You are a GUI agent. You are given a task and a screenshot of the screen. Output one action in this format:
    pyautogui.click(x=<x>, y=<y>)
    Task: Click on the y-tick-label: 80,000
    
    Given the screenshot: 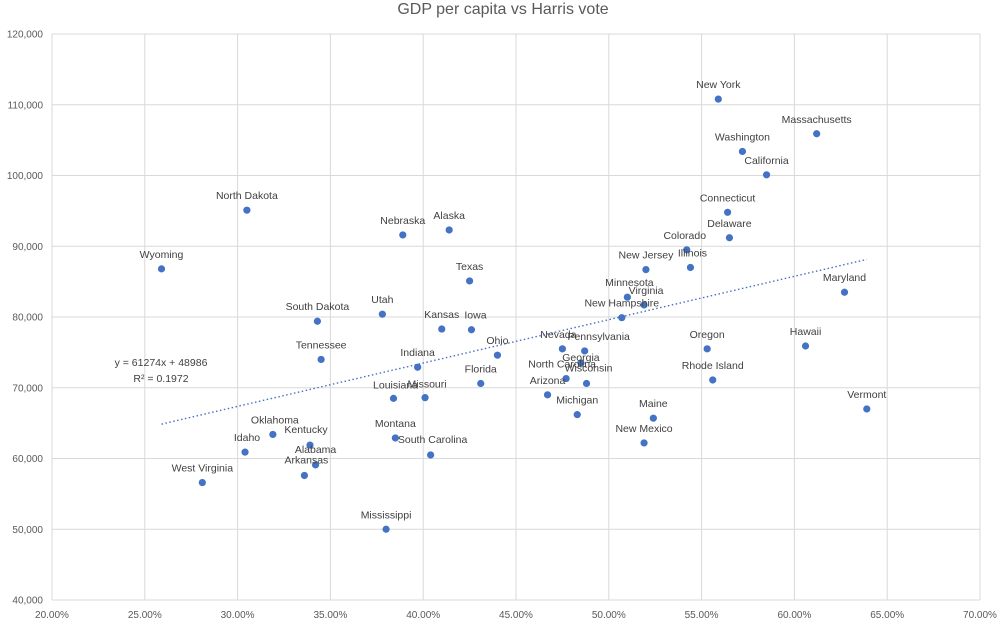 What is the action you would take?
    pyautogui.click(x=27, y=318)
    